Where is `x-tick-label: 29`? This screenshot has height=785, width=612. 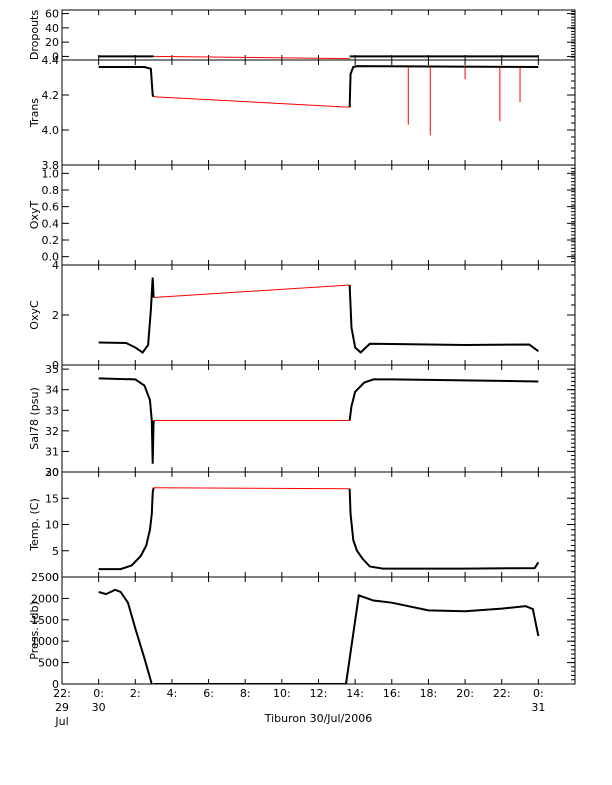 x-tick-label: 29 is located at coordinates (62, 707).